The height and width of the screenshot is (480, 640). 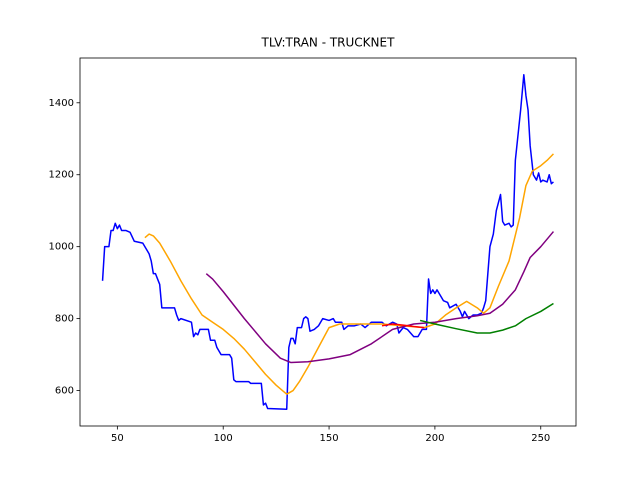 What do you see at coordinates (64, 391) in the screenshot?
I see `y-tick-label: 600` at bounding box center [64, 391].